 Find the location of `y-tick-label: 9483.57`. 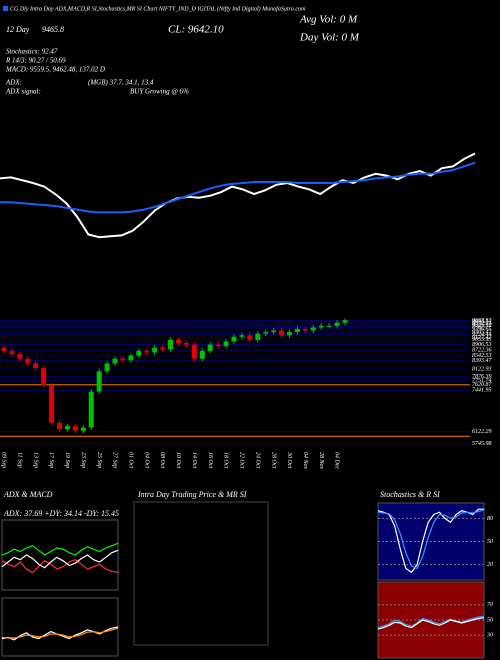

y-tick-label: 9483.57 is located at coordinates (482, 326).